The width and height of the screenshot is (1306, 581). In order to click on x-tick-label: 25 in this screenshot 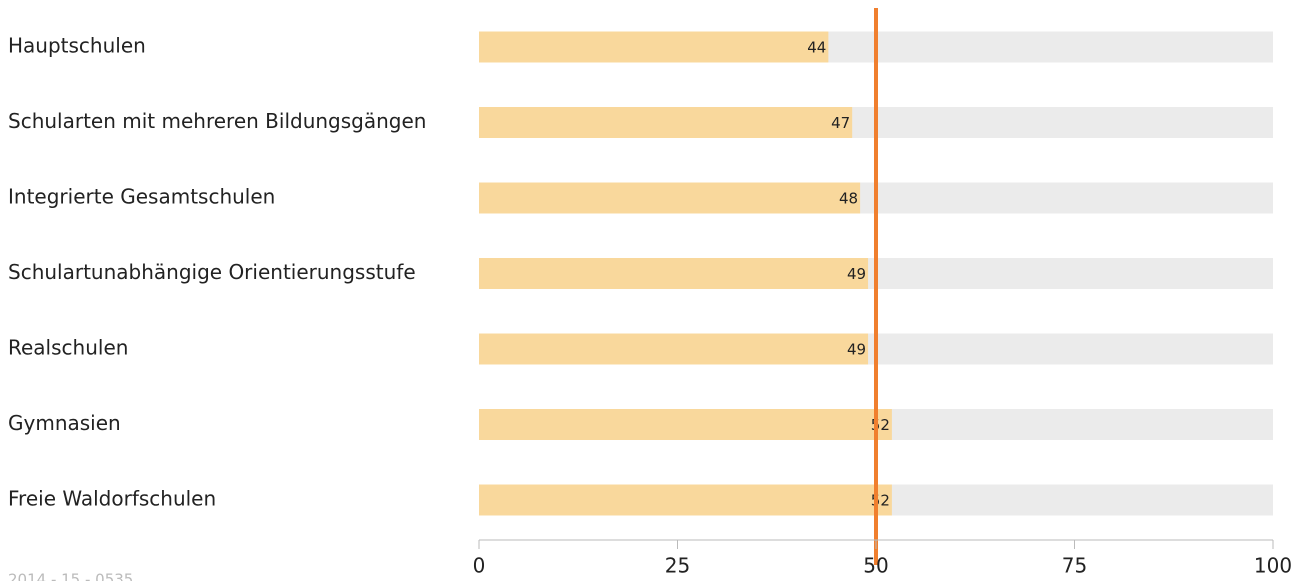, I will do `click(677, 566)`.